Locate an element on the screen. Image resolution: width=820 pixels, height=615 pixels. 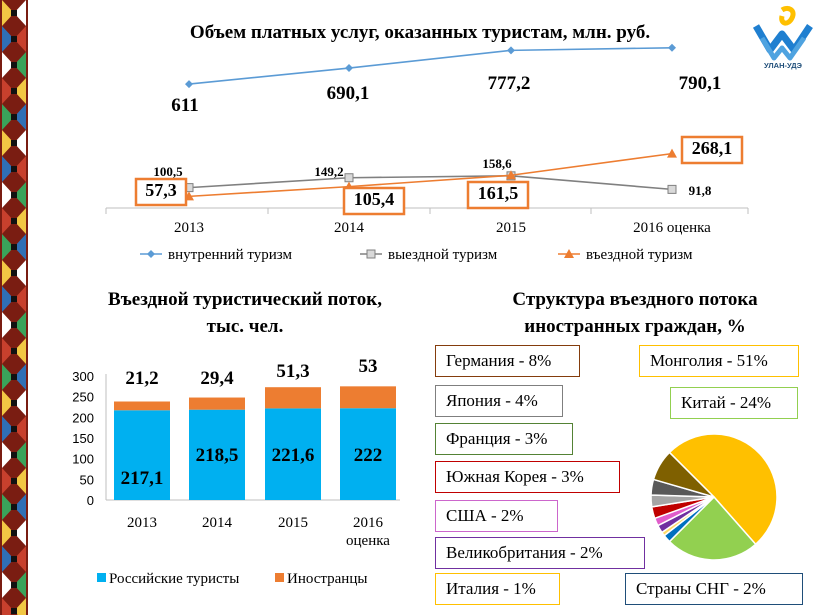
bar-category-label: оценка is located at coordinates (368, 541).